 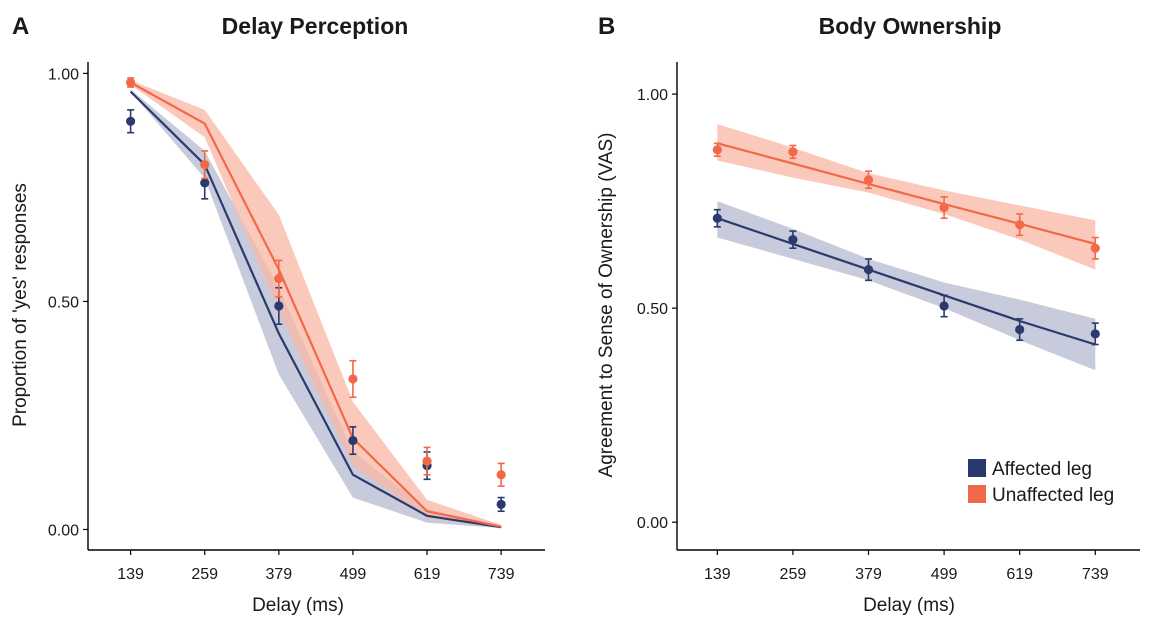 I want to click on panel-b-x-tick-label: 139, so click(x=717, y=574).